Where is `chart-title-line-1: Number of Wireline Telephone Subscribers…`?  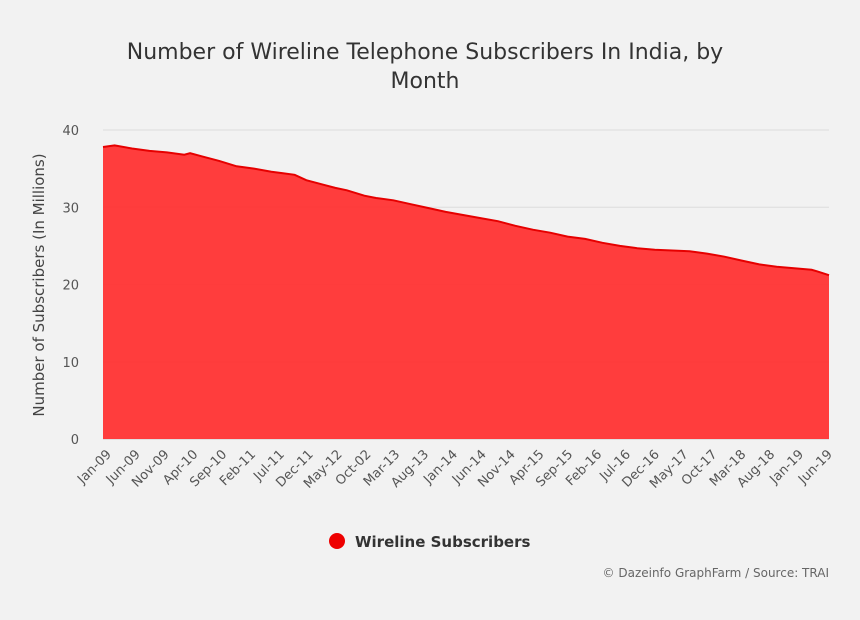
chart-title-line-1: Number of Wireline Telephone Subscribers… is located at coordinates (425, 52).